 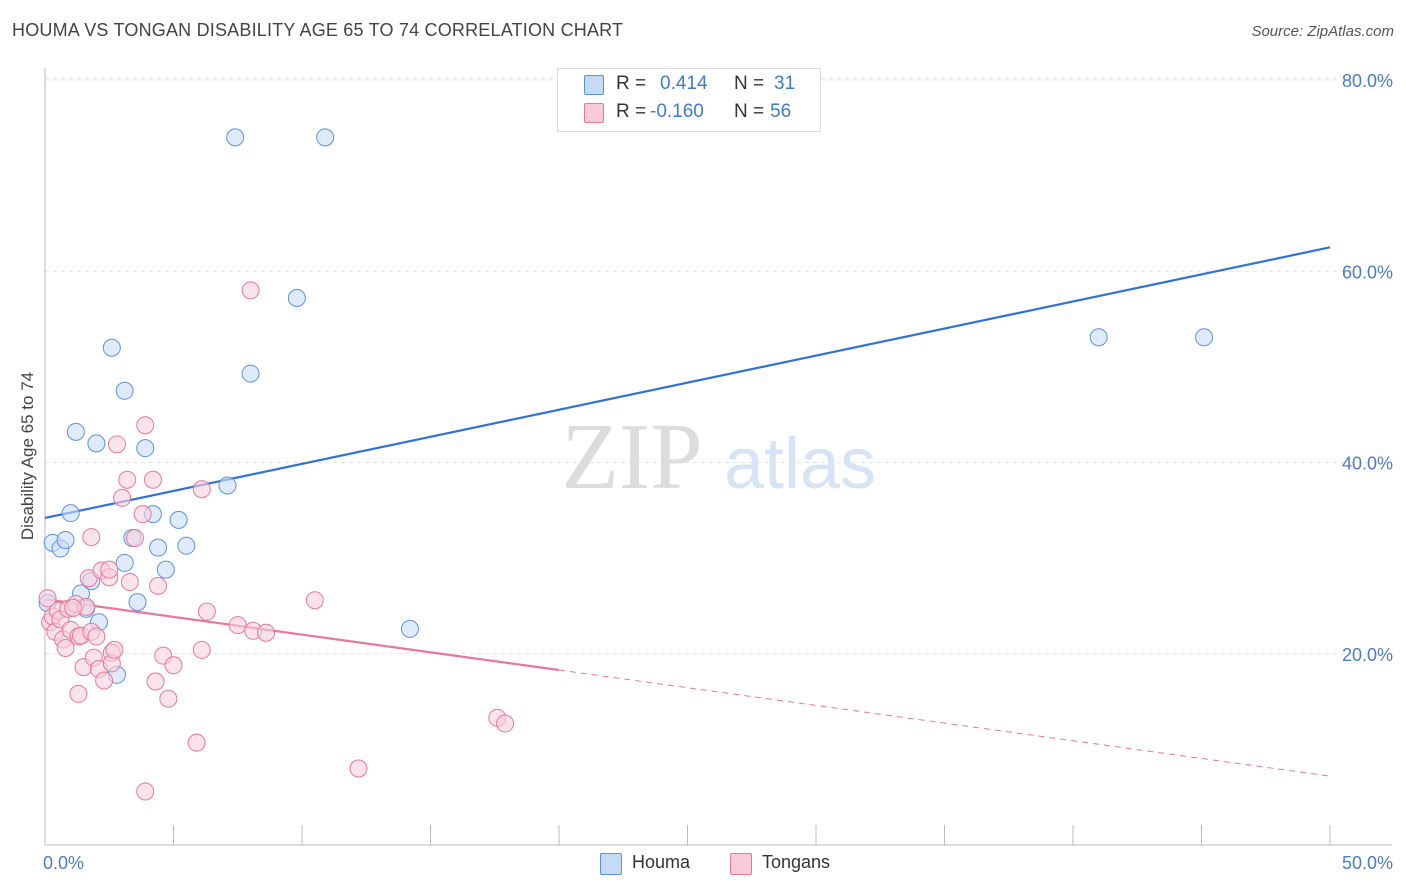 What do you see at coordinates (796, 862) in the screenshot?
I see `tongans-legend-label: Tongans` at bounding box center [796, 862].